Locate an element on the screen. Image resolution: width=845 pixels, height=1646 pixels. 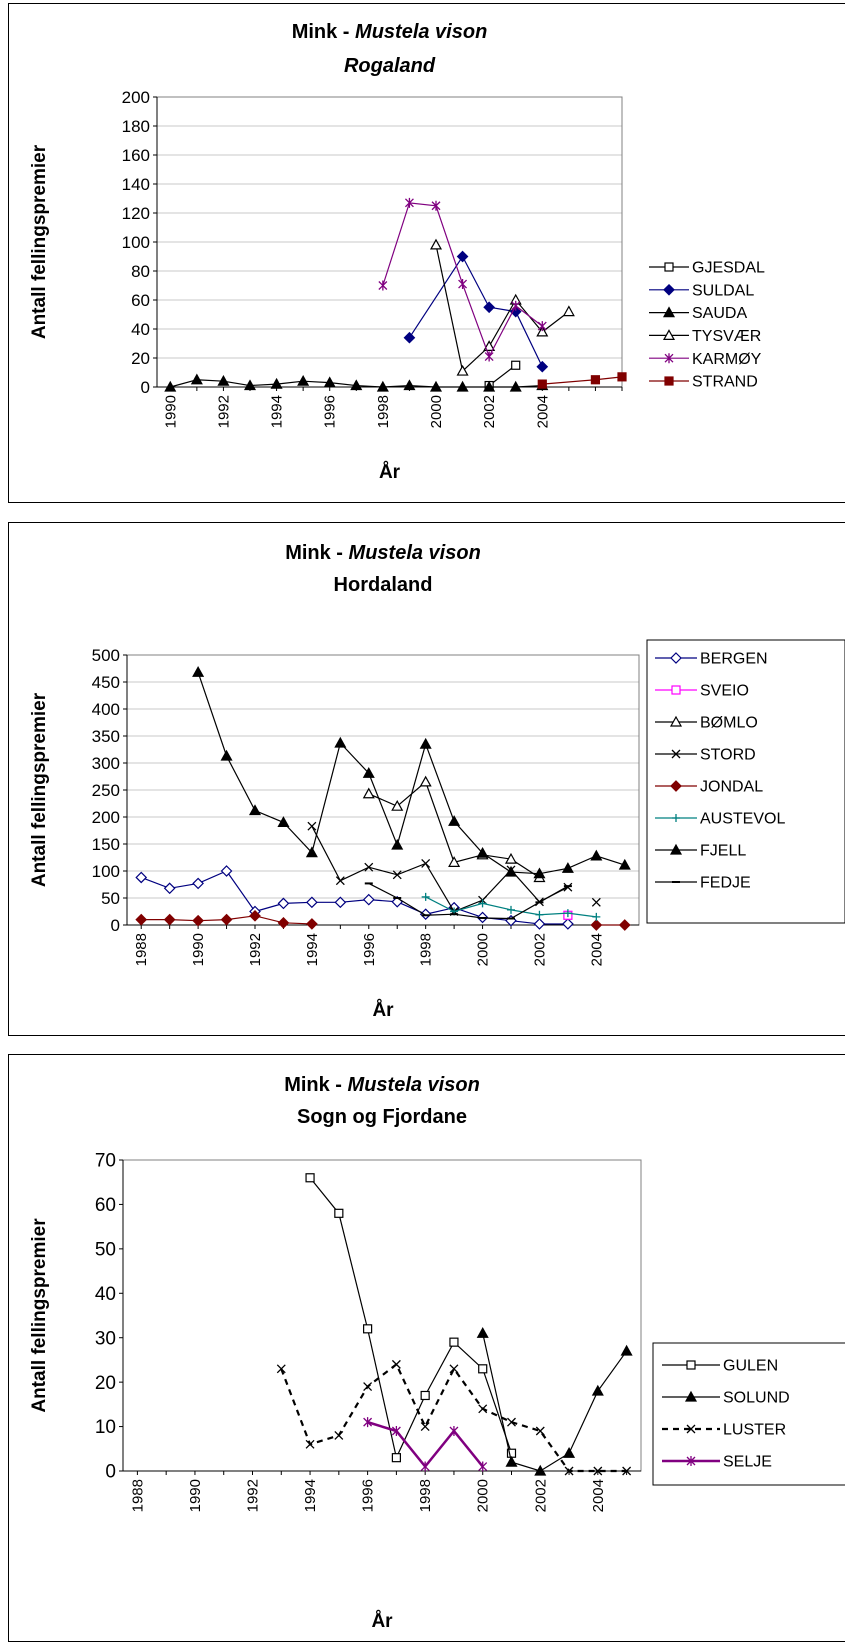
y-tick-label: 180 is located at coordinates (136, 126).